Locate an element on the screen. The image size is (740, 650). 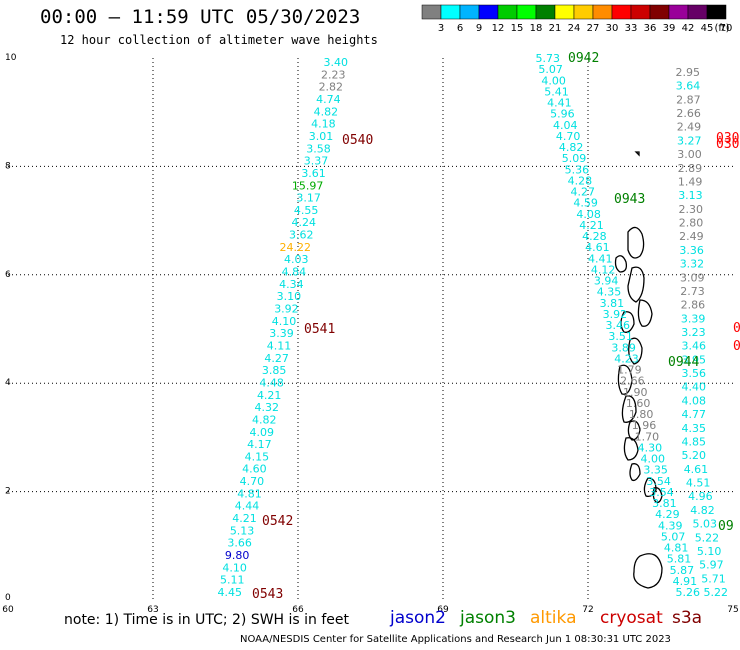
wave-height-label: 2.87 is located at coordinates (688, 99).